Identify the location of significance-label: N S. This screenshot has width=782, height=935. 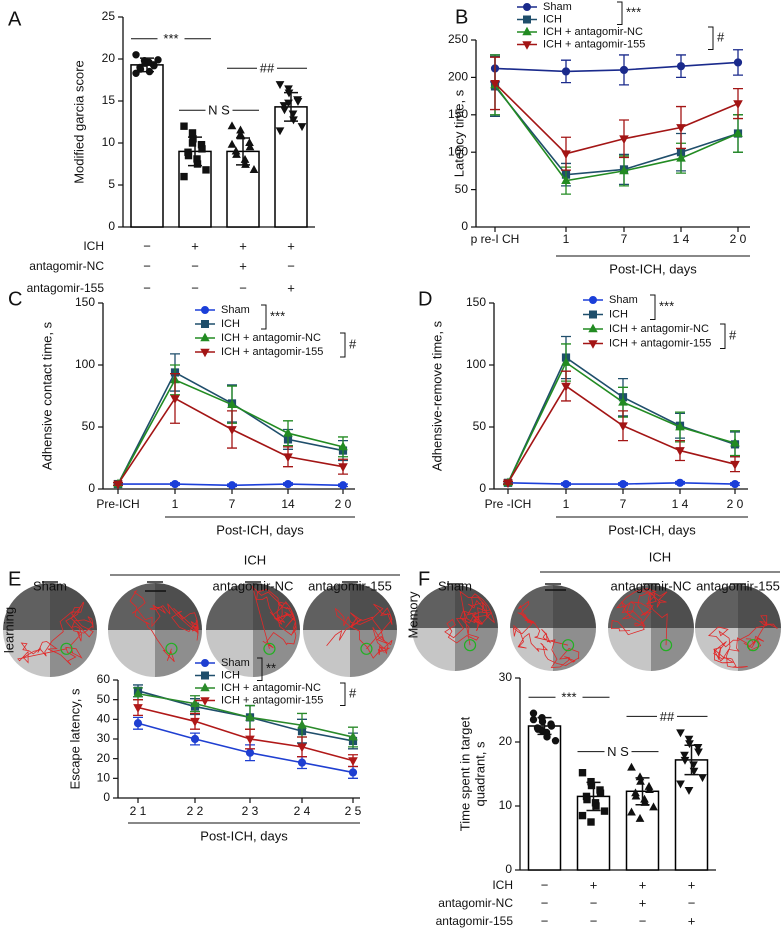
(219, 110).